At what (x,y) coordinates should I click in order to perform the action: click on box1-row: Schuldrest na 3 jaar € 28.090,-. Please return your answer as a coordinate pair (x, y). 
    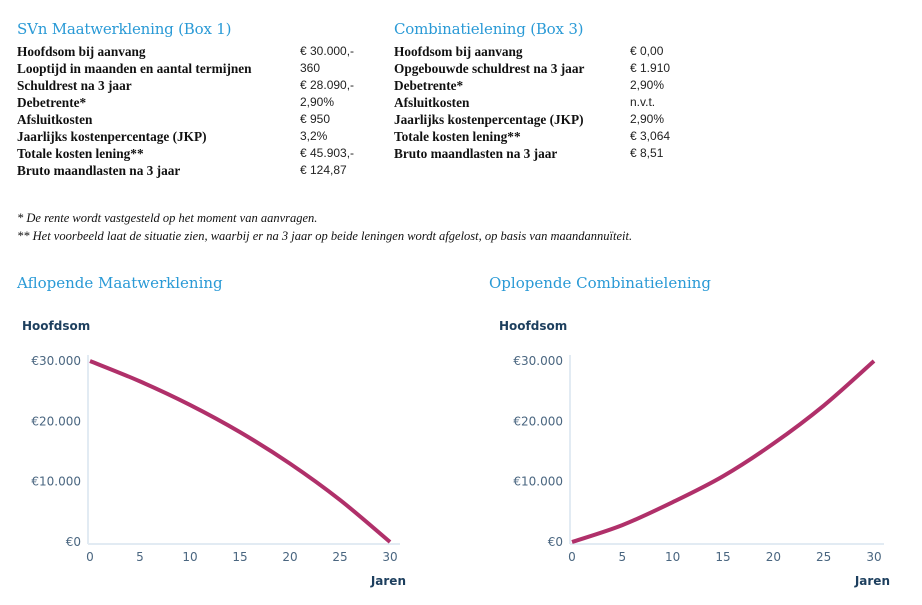
    Looking at the image, I should click on (199, 85).